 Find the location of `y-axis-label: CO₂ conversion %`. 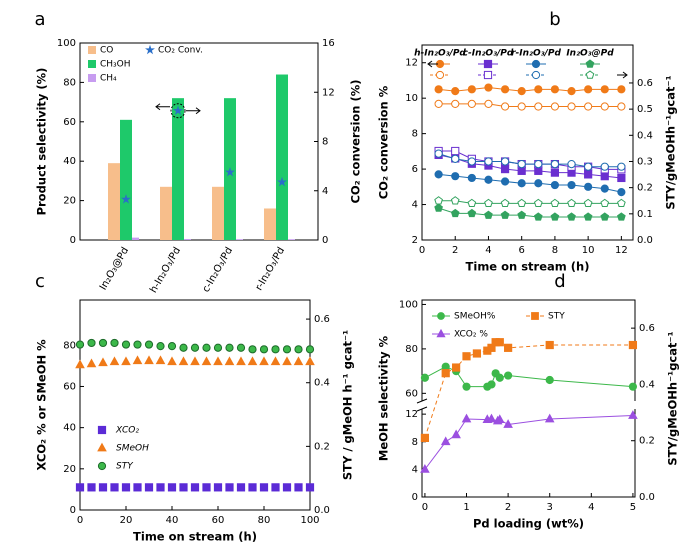

y-axis-label: CO₂ conversion % is located at coordinates (384, 142).